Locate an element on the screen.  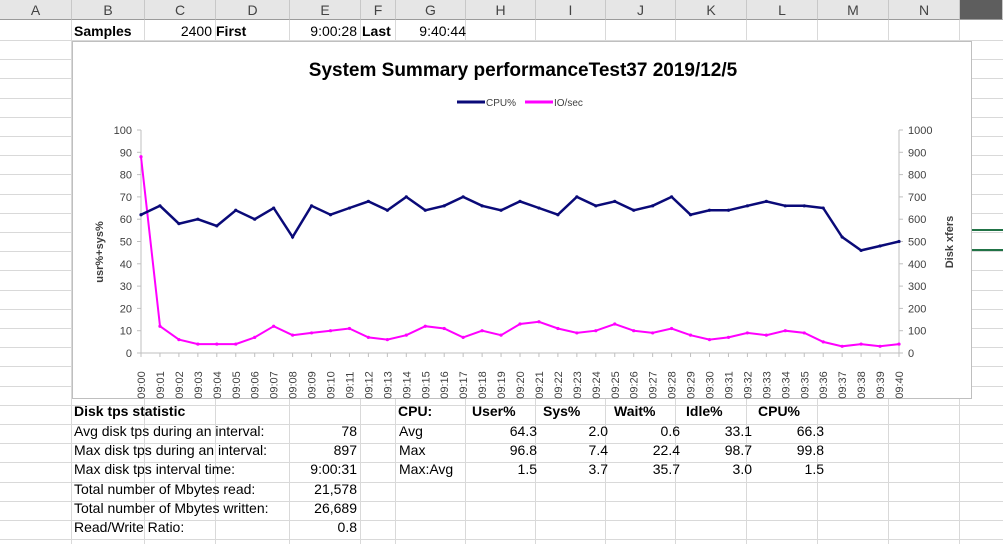
y2-tick-label: 0 is located at coordinates (911, 354).